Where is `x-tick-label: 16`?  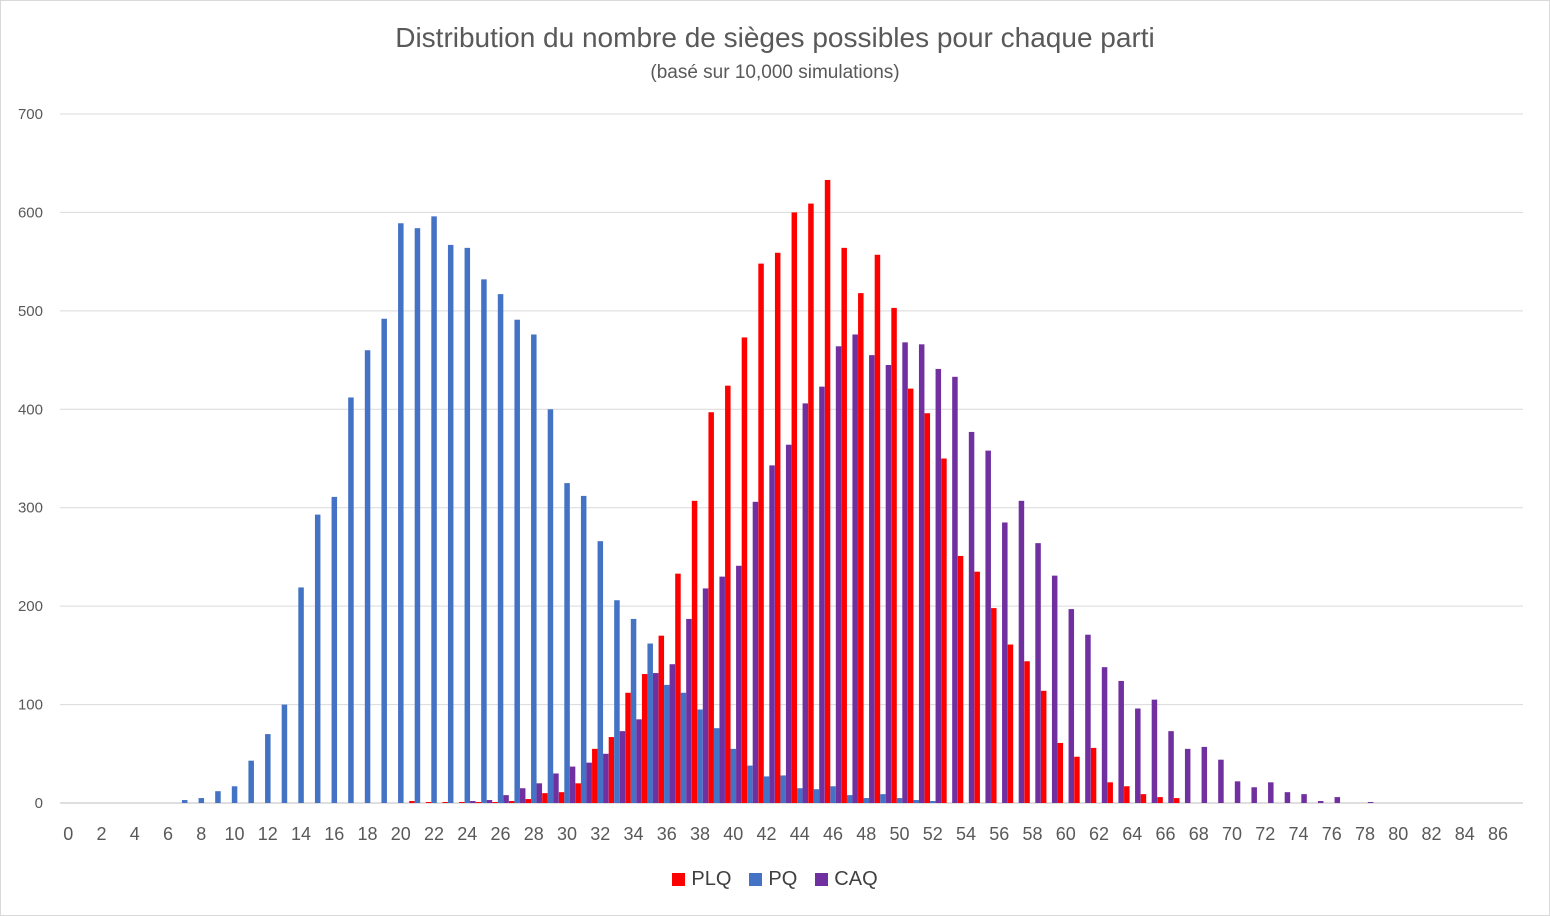
x-tick-label: 16 is located at coordinates (334, 834).